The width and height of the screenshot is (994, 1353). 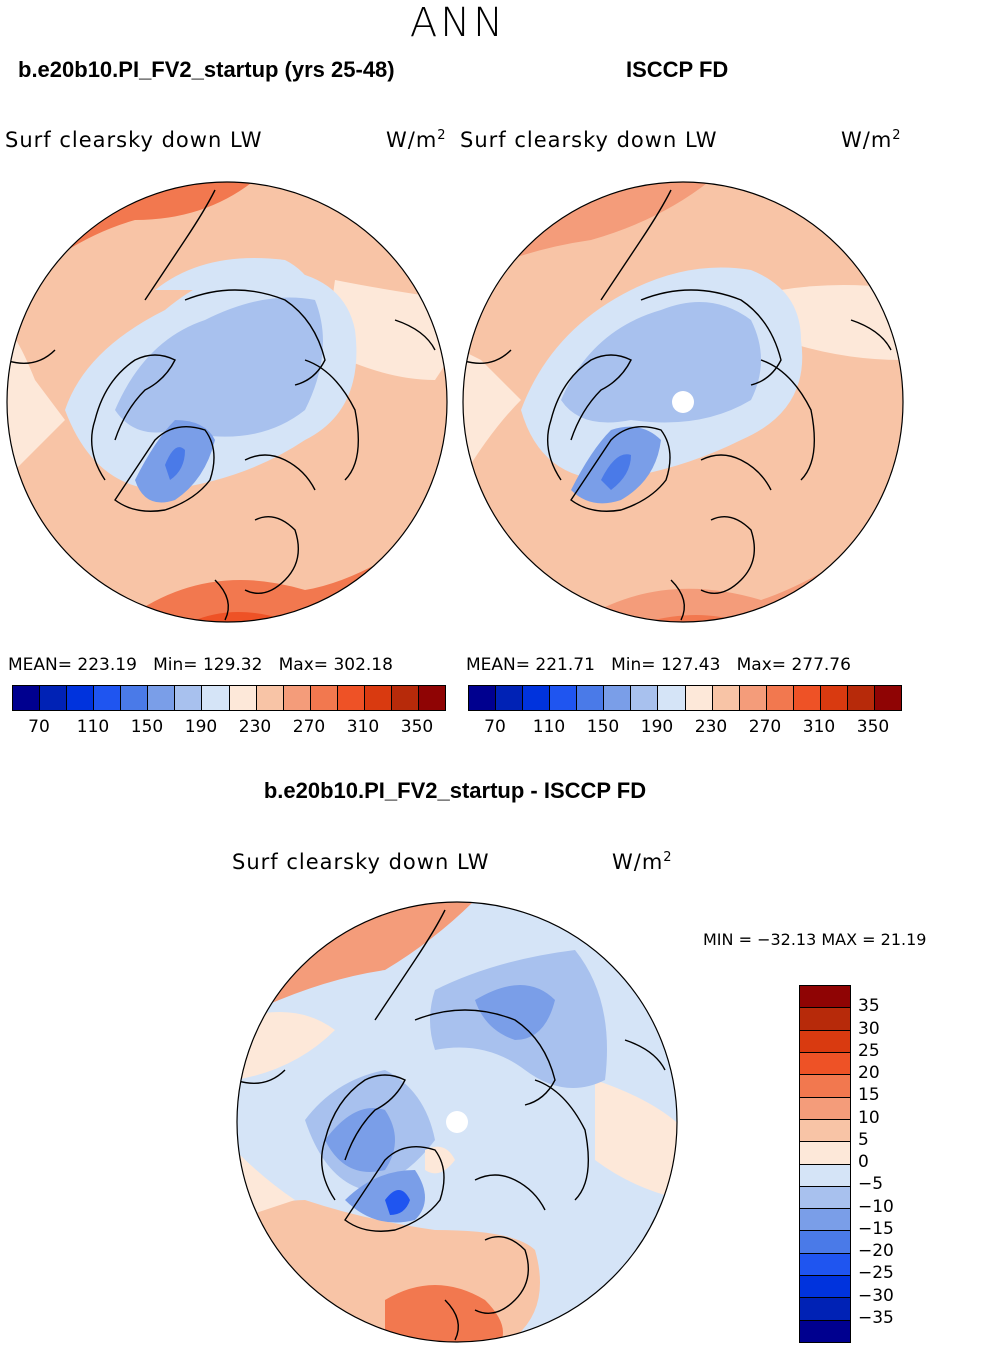 What do you see at coordinates (228, 727) in the screenshot?
I see `panel-1-colorbar-ticks: 70 110 150 190 230 270 310 350` at bounding box center [228, 727].